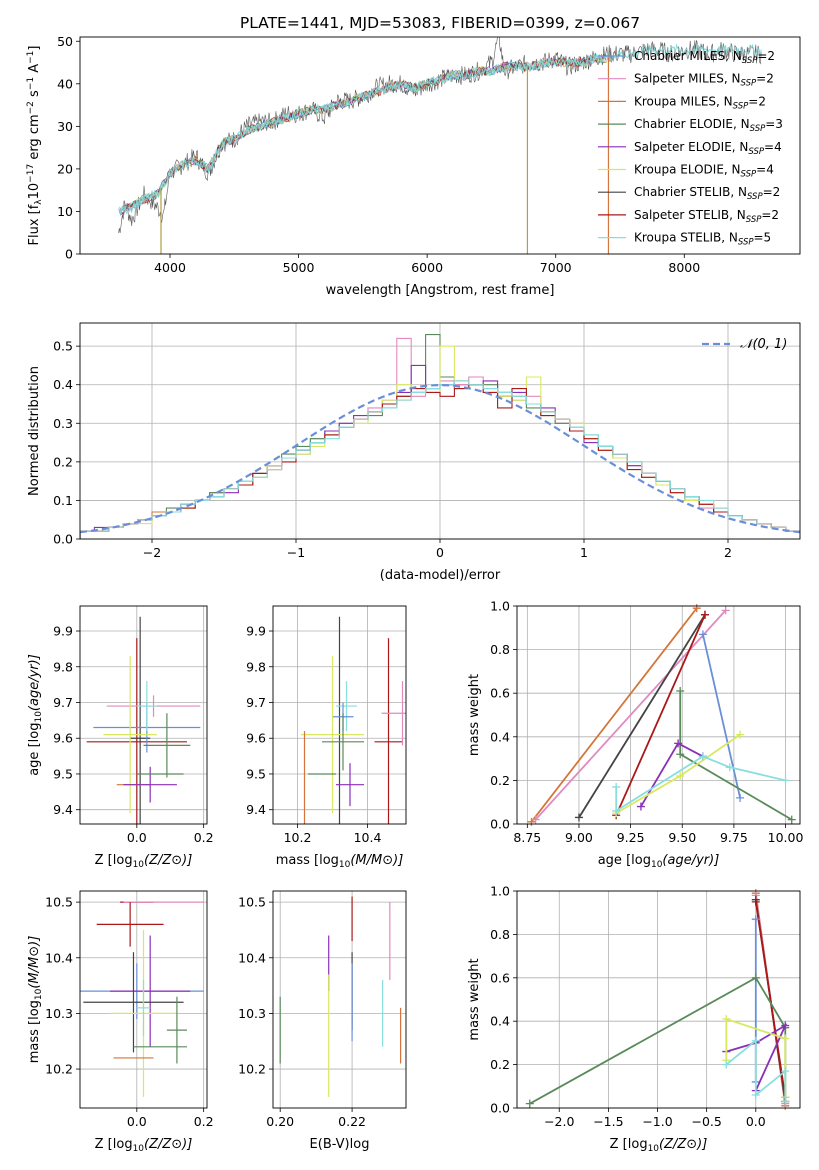 The width and height of the screenshot is (819, 1170). Describe the element at coordinates (63, 423) in the screenshot. I see `y-tick-label: 0.3` at that location.